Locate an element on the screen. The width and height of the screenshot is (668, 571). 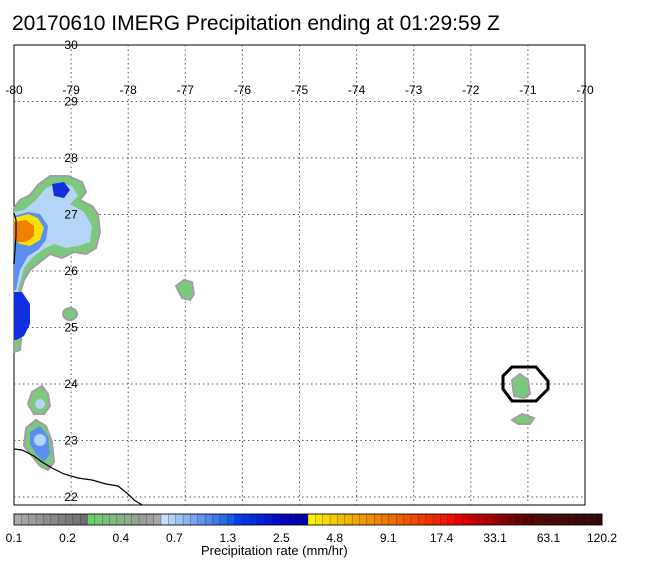
colorbar-frame is located at coordinates (308, 519).